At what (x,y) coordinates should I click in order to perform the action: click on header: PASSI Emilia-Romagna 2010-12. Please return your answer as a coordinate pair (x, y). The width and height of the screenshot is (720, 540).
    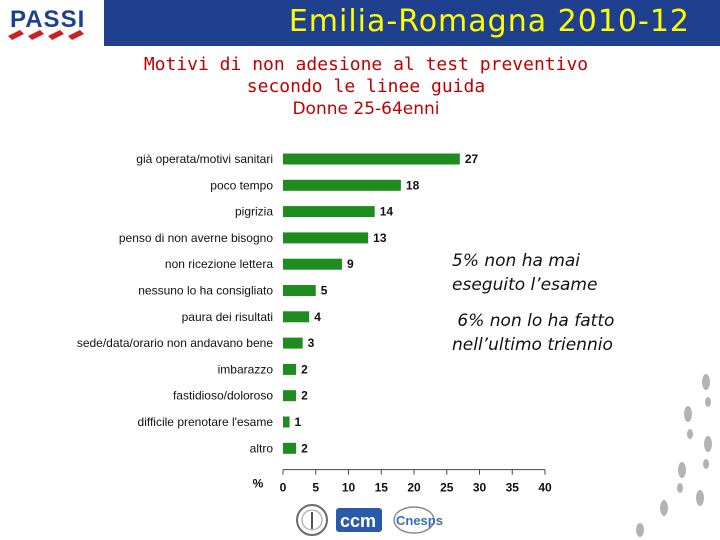
    Looking at the image, I should click on (360, 23).